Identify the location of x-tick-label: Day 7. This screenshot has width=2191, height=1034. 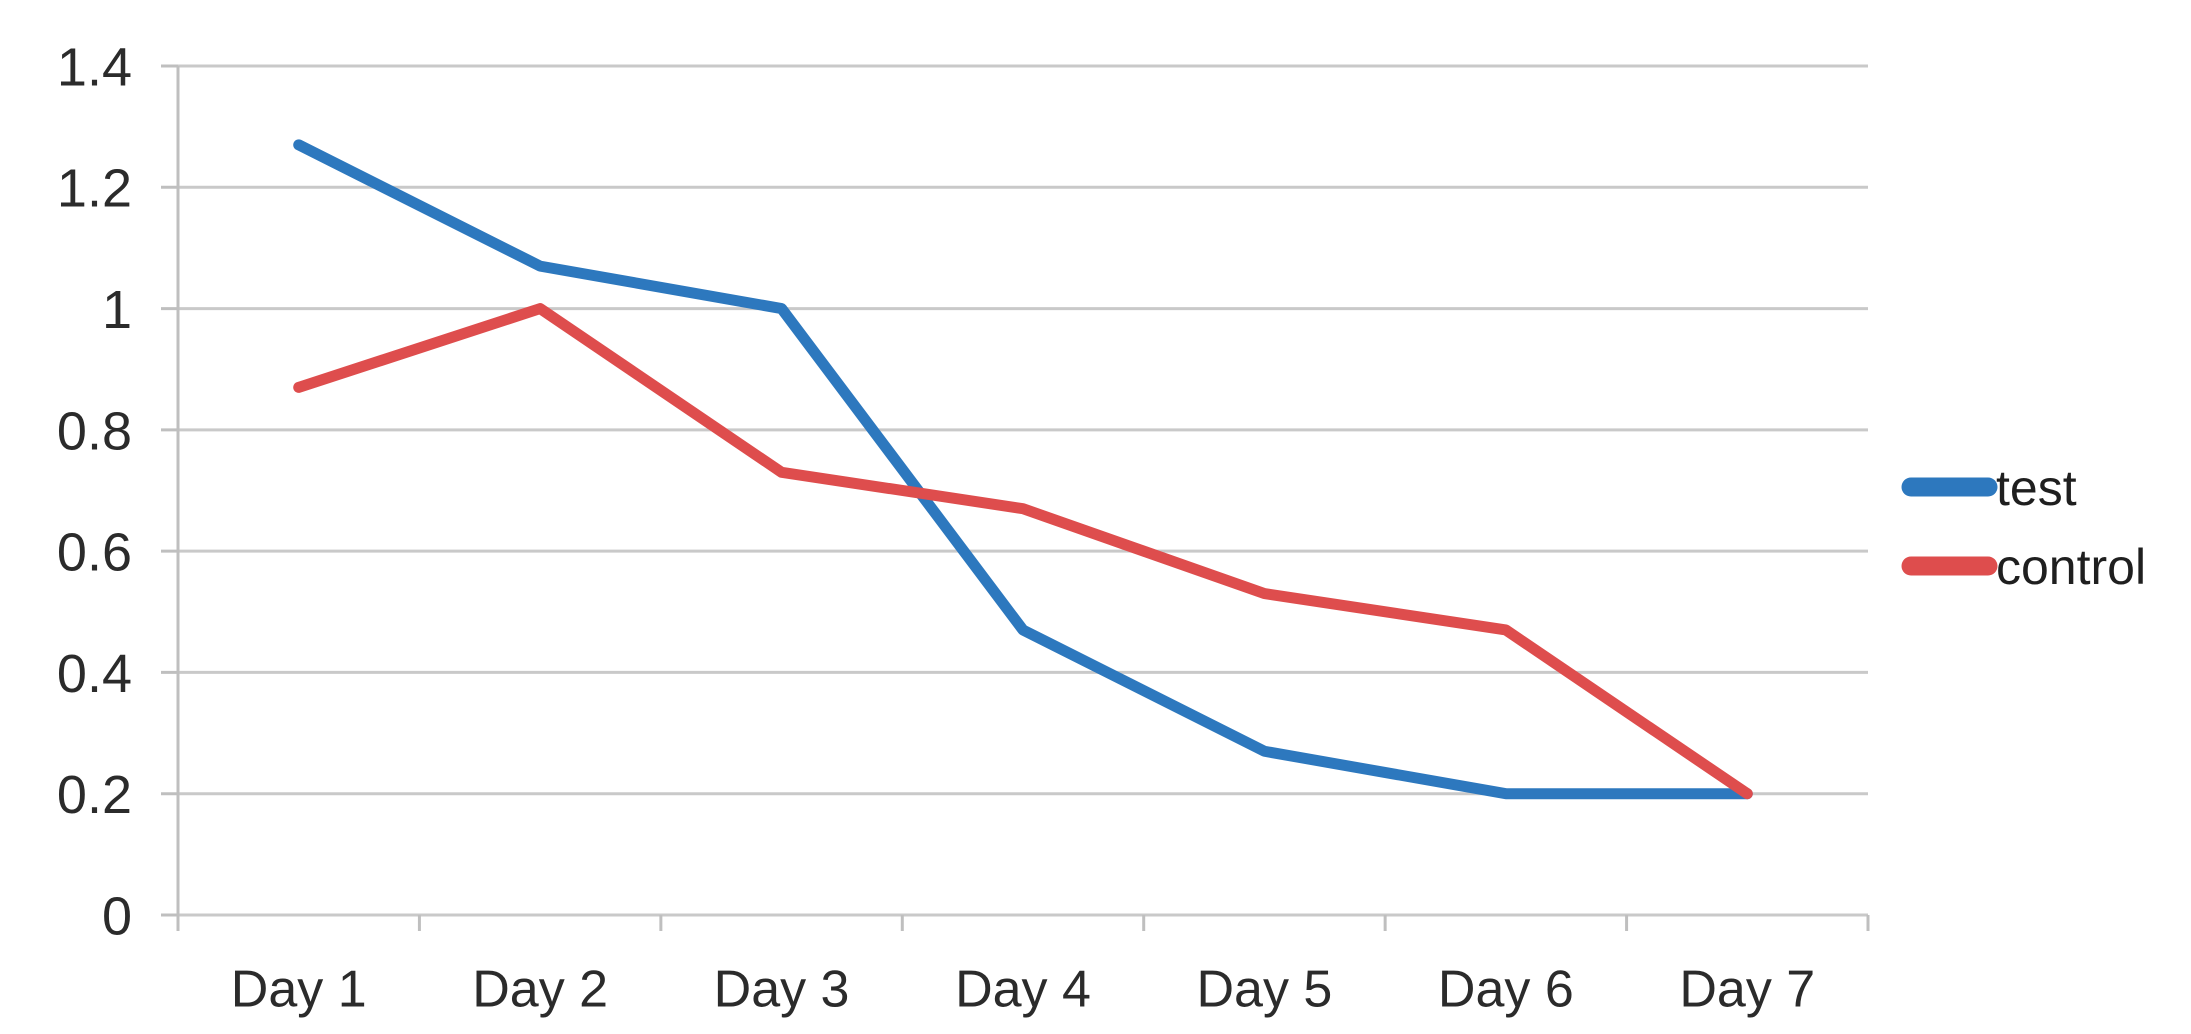
(1747, 990).